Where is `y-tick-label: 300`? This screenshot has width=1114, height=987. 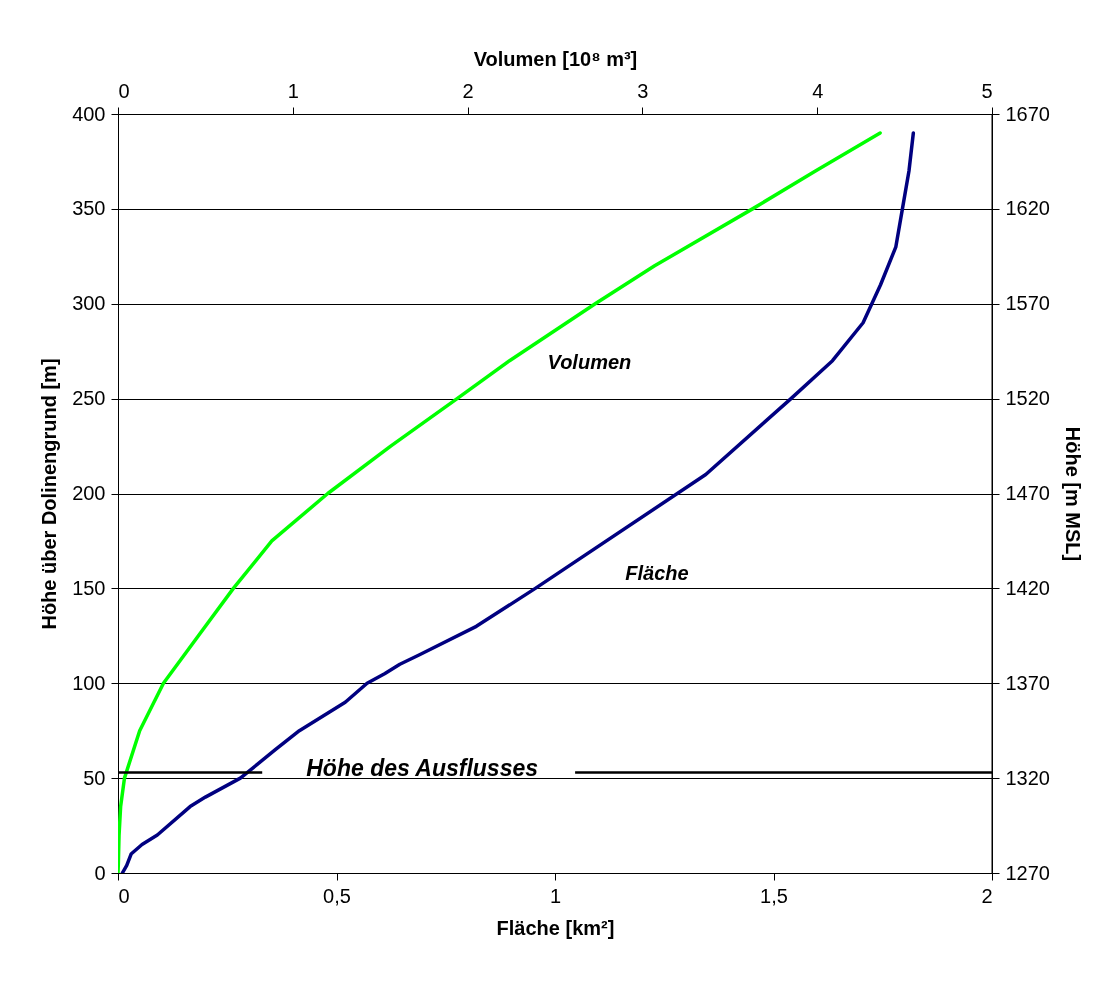 y-tick-label: 300 is located at coordinates (89, 303).